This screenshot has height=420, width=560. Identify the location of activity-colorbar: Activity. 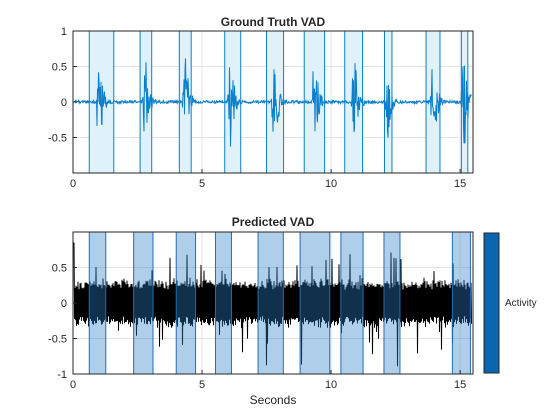
(510, 303).